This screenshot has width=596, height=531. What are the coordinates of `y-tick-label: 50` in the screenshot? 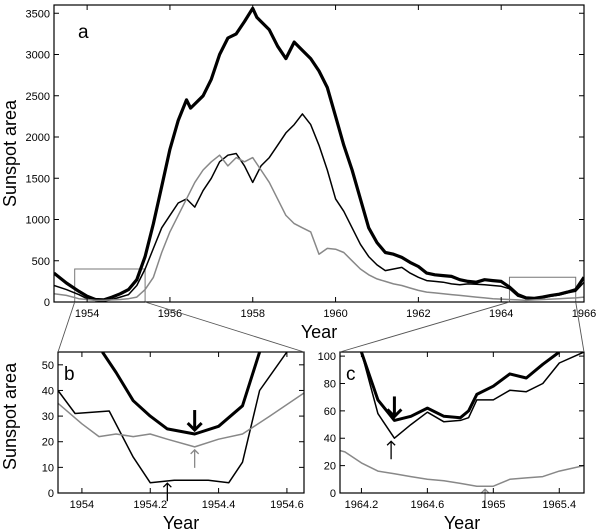 It's located at (48, 366).